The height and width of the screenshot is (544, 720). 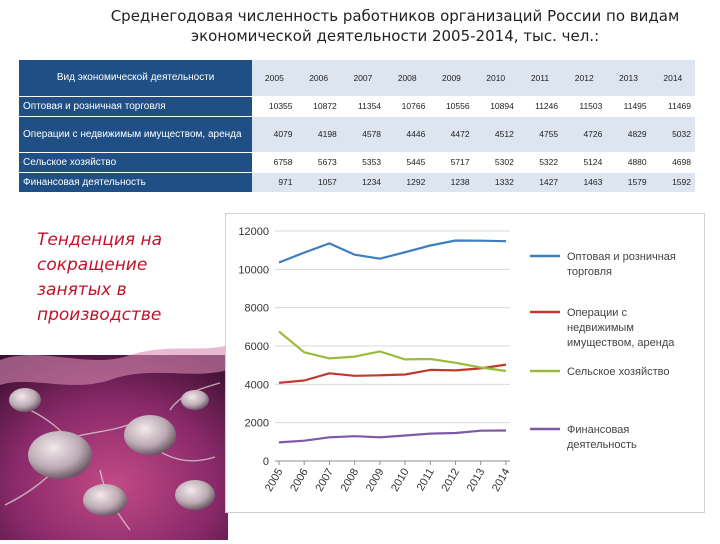 I want to click on table-cell: 1238, so click(x=451, y=182).